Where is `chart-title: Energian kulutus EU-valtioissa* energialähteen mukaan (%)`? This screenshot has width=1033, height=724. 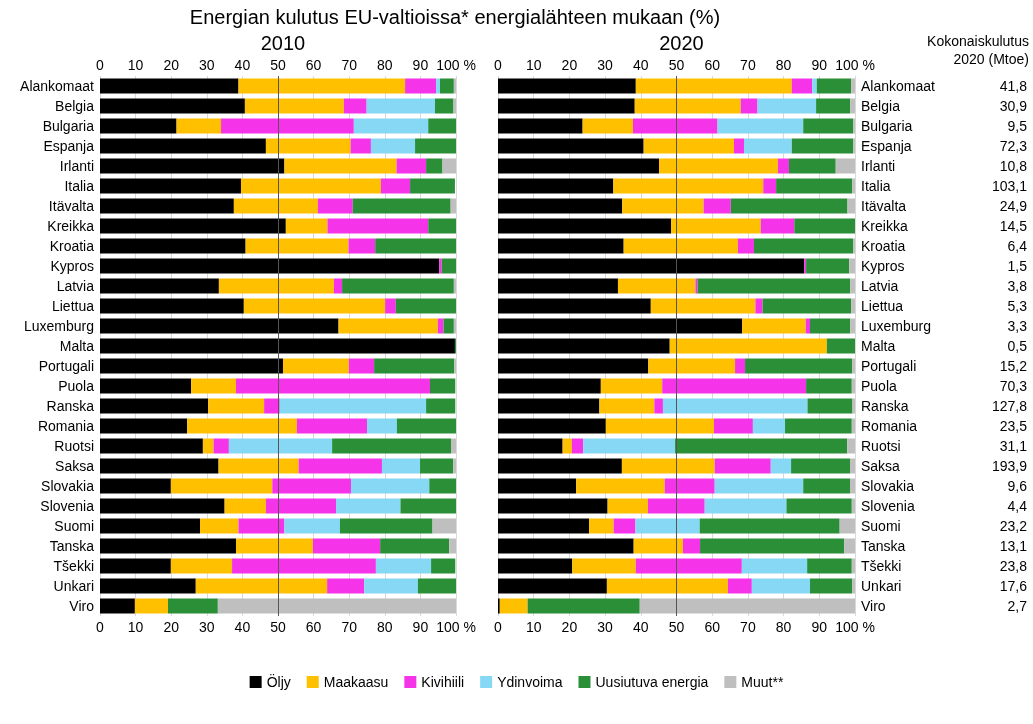
chart-title: Energian kulutus EU-valtioissa* energialähteen mukaan (%) is located at coordinates (455, 17).